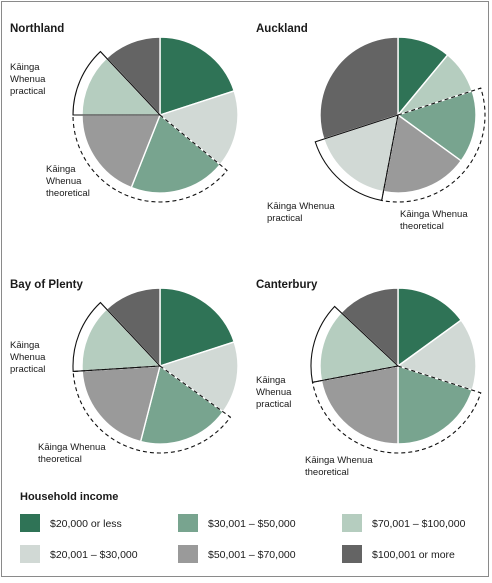  I want to click on pie-canterbury, so click(396, 370).